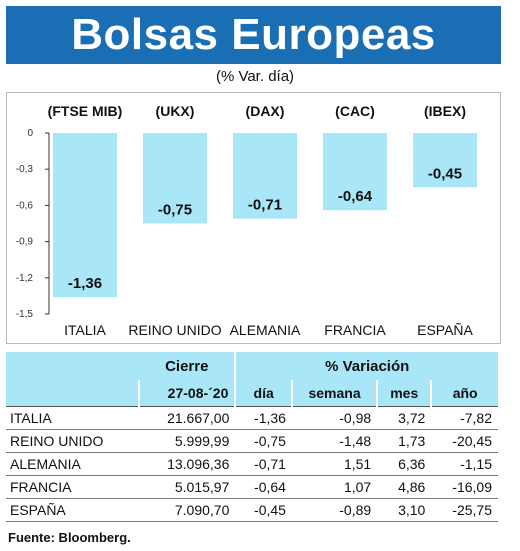 The image size is (520, 551). What do you see at coordinates (85, 283) in the screenshot?
I see `data-label: -1,36` at bounding box center [85, 283].